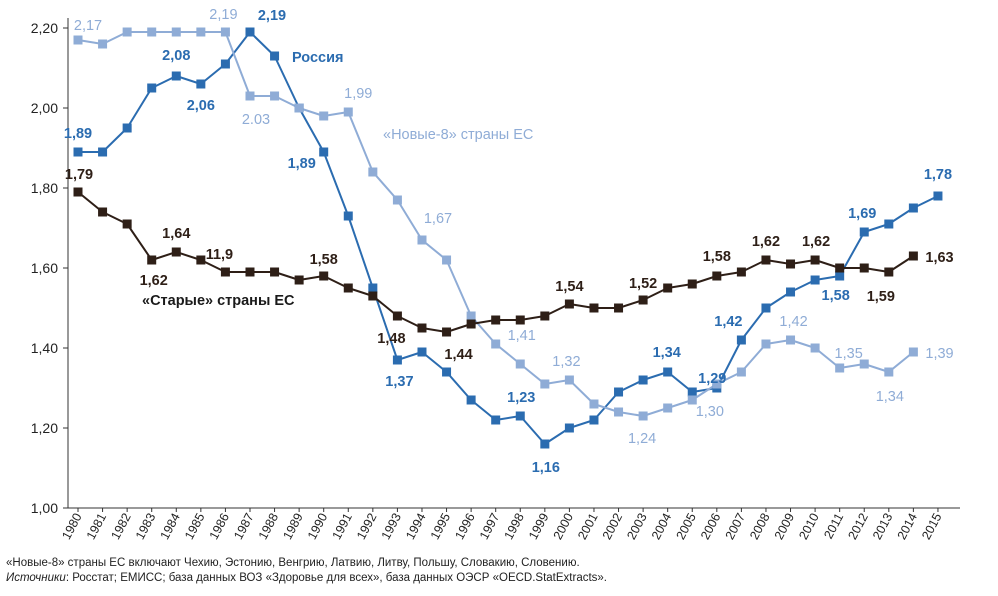  What do you see at coordinates (513, 526) in the screenshot?
I see `x-tick-label: 1998` at bounding box center [513, 526].